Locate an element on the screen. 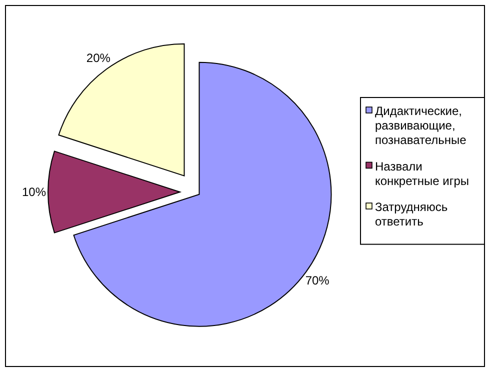 The image size is (490, 373). legend-label: Затрудняюсь ответить is located at coordinates (411, 214).